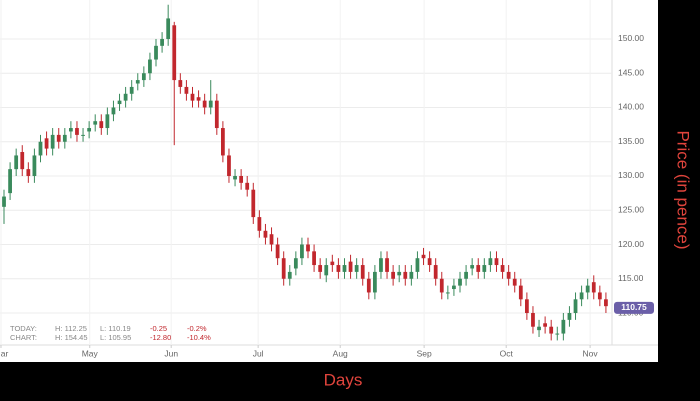 Image resolution: width=700 pixels, height=401 pixels. Describe the element at coordinates (591, 353) in the screenshot. I see `x-tick-label: Nov` at that location.